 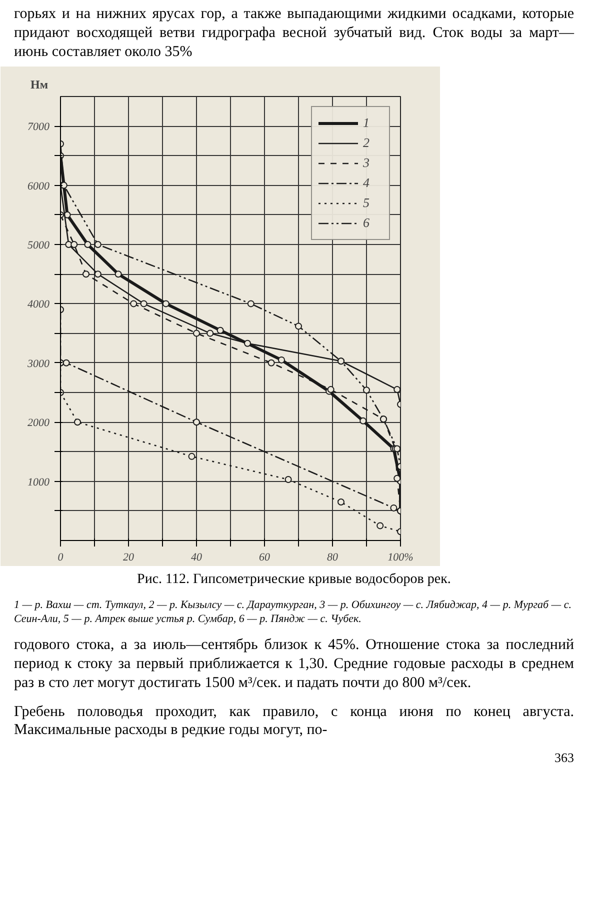 I want to click on y-tick-label: 4000, so click(x=39, y=304).